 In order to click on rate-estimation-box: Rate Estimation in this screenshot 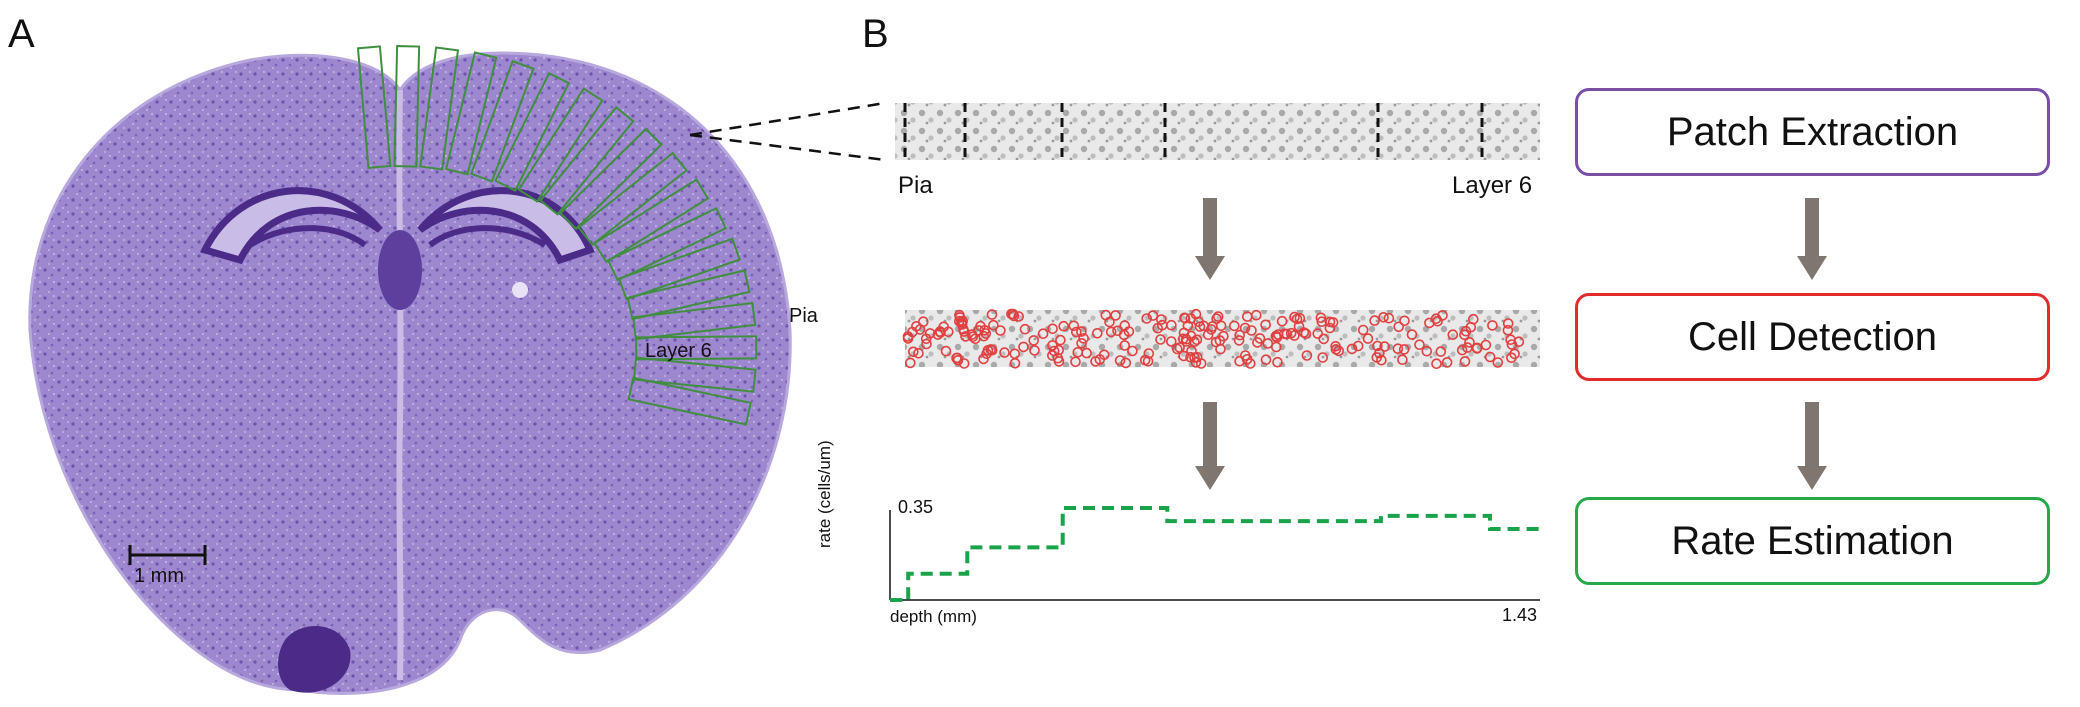, I will do `click(1812, 541)`.